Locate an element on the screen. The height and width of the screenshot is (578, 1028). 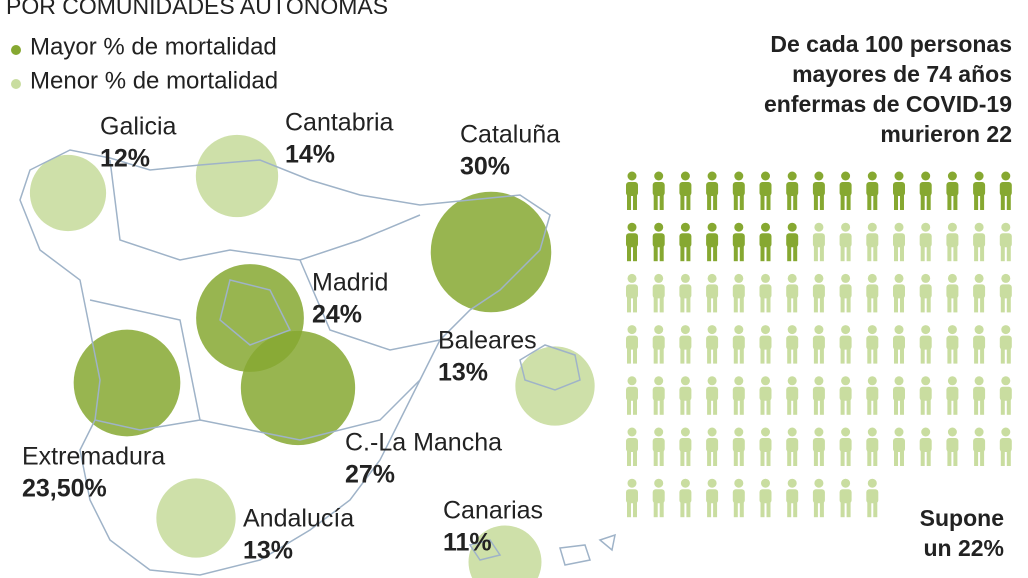
region-name: Canarias is located at coordinates (493, 511).